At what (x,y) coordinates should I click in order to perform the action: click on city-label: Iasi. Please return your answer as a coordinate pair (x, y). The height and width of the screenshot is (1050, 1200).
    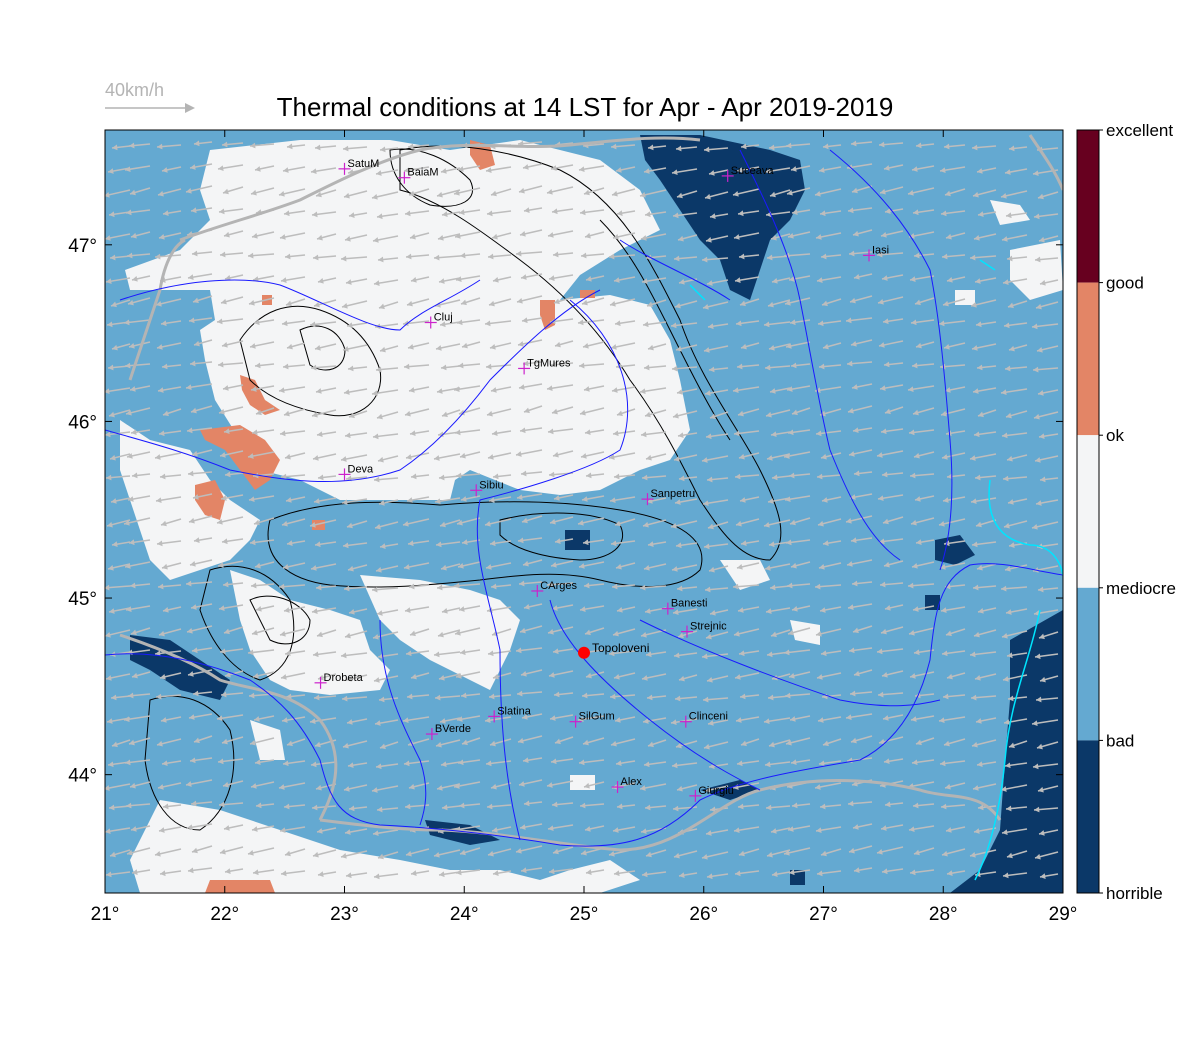
    Looking at the image, I should click on (880, 250).